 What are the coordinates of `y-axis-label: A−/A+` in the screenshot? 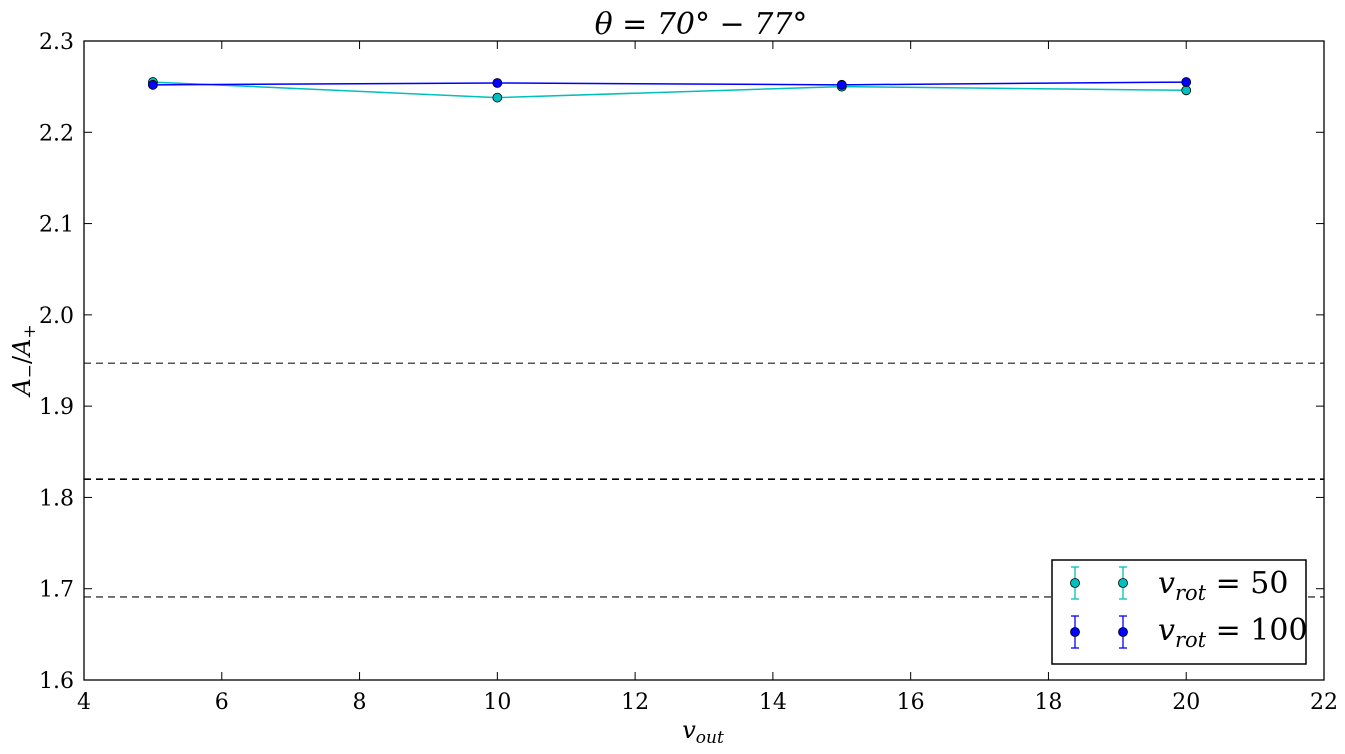 It's located at (24, 360).